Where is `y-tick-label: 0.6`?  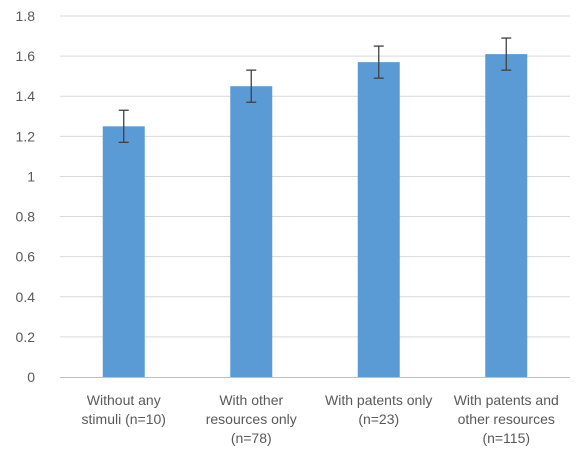
y-tick-label: 0.6 is located at coordinates (26, 257).